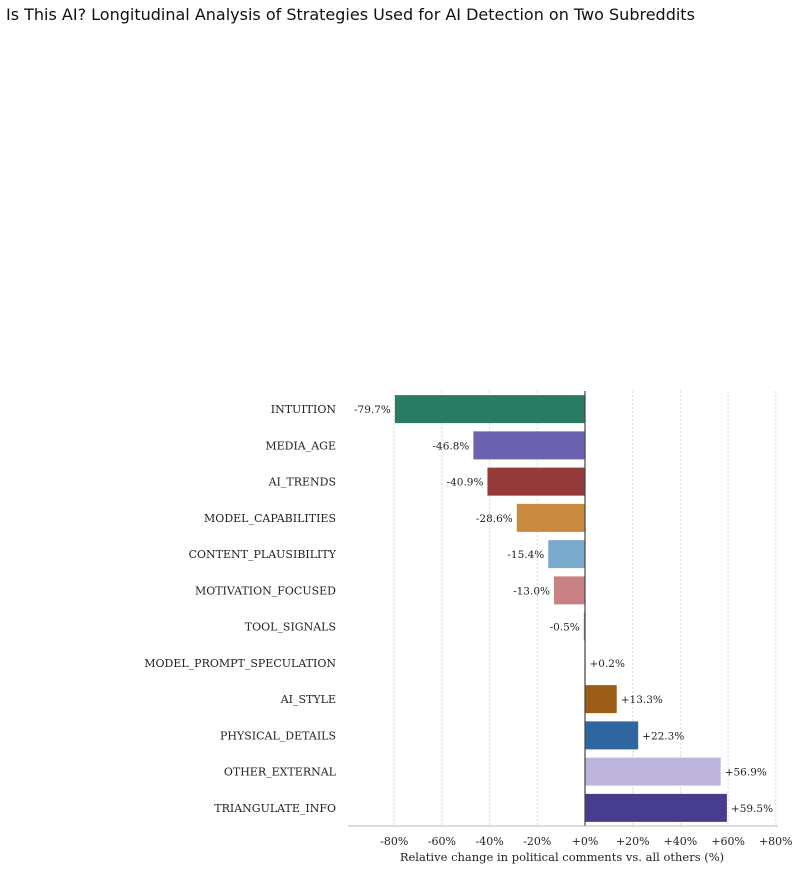  I want to click on x-tick-label: +0%, so click(585, 841).